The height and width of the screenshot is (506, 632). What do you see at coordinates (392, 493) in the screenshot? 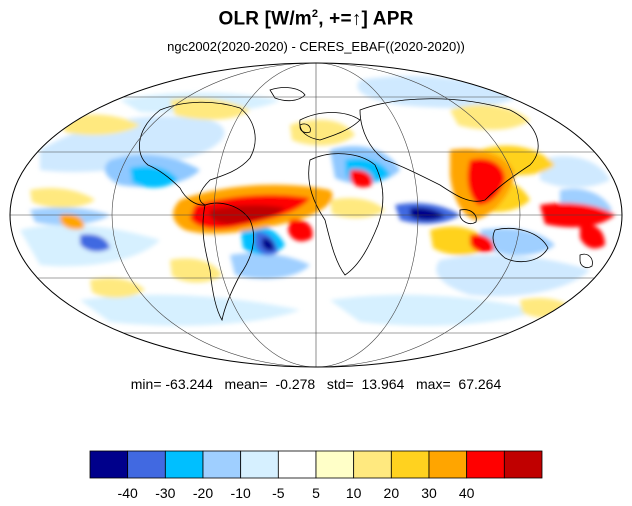
I see `colorbar-tick-label: 20` at bounding box center [392, 493].